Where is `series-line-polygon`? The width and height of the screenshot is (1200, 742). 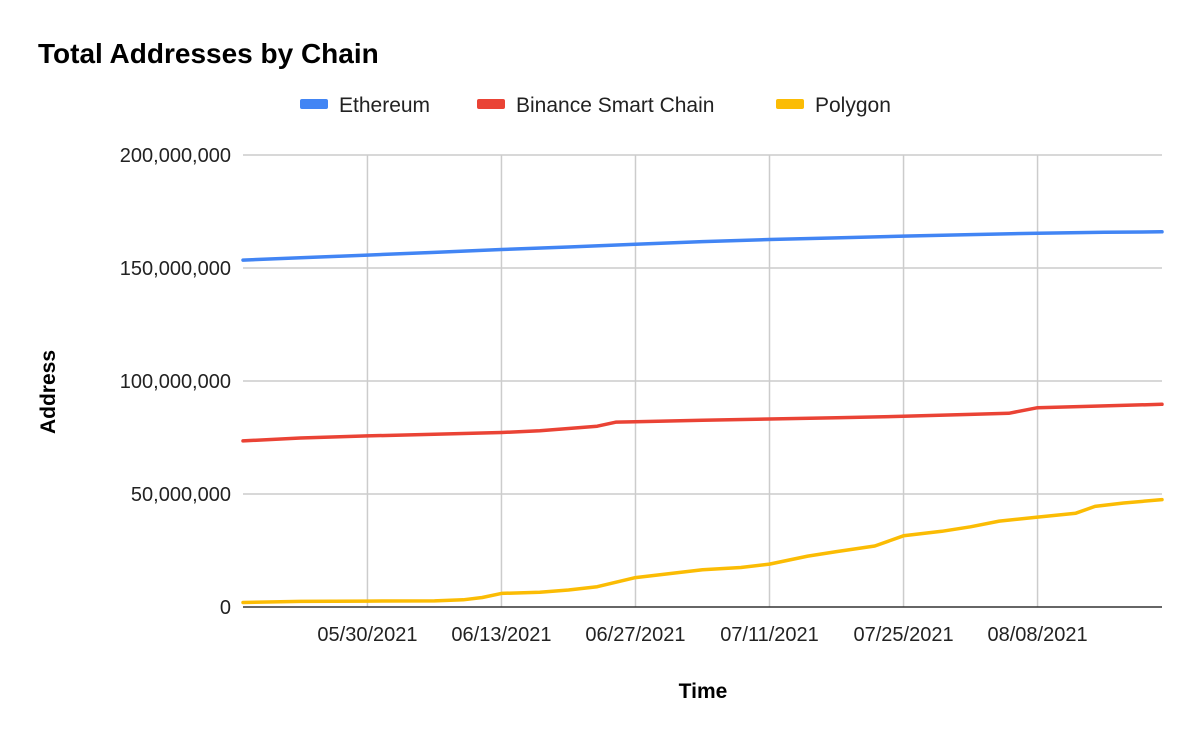
series-line-polygon is located at coordinates (702, 551).